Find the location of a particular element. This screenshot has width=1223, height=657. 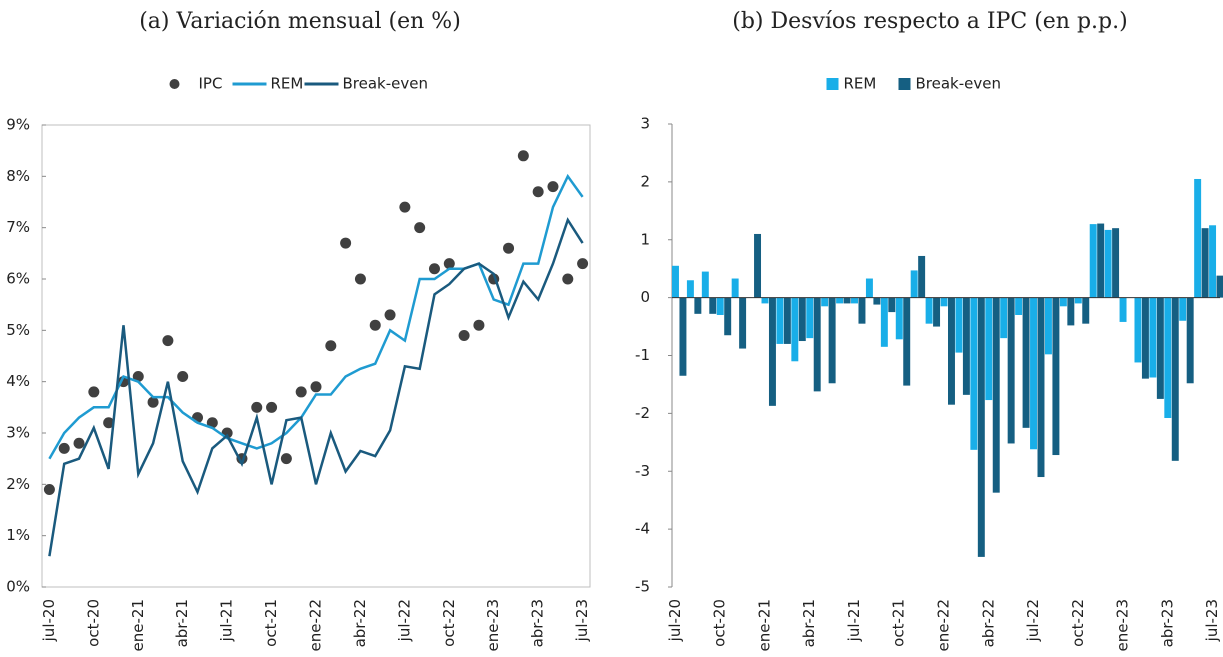

y-tick-label: -1 is located at coordinates (642, 355).